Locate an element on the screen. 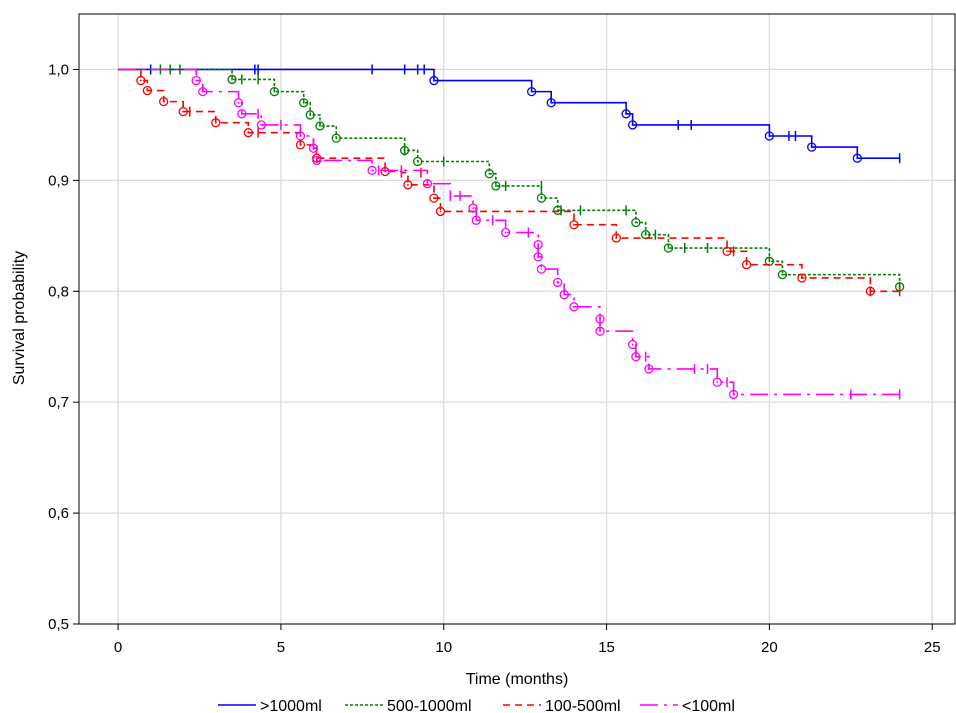 The width and height of the screenshot is (956, 713). x-tick-label: 20 is located at coordinates (769, 647).